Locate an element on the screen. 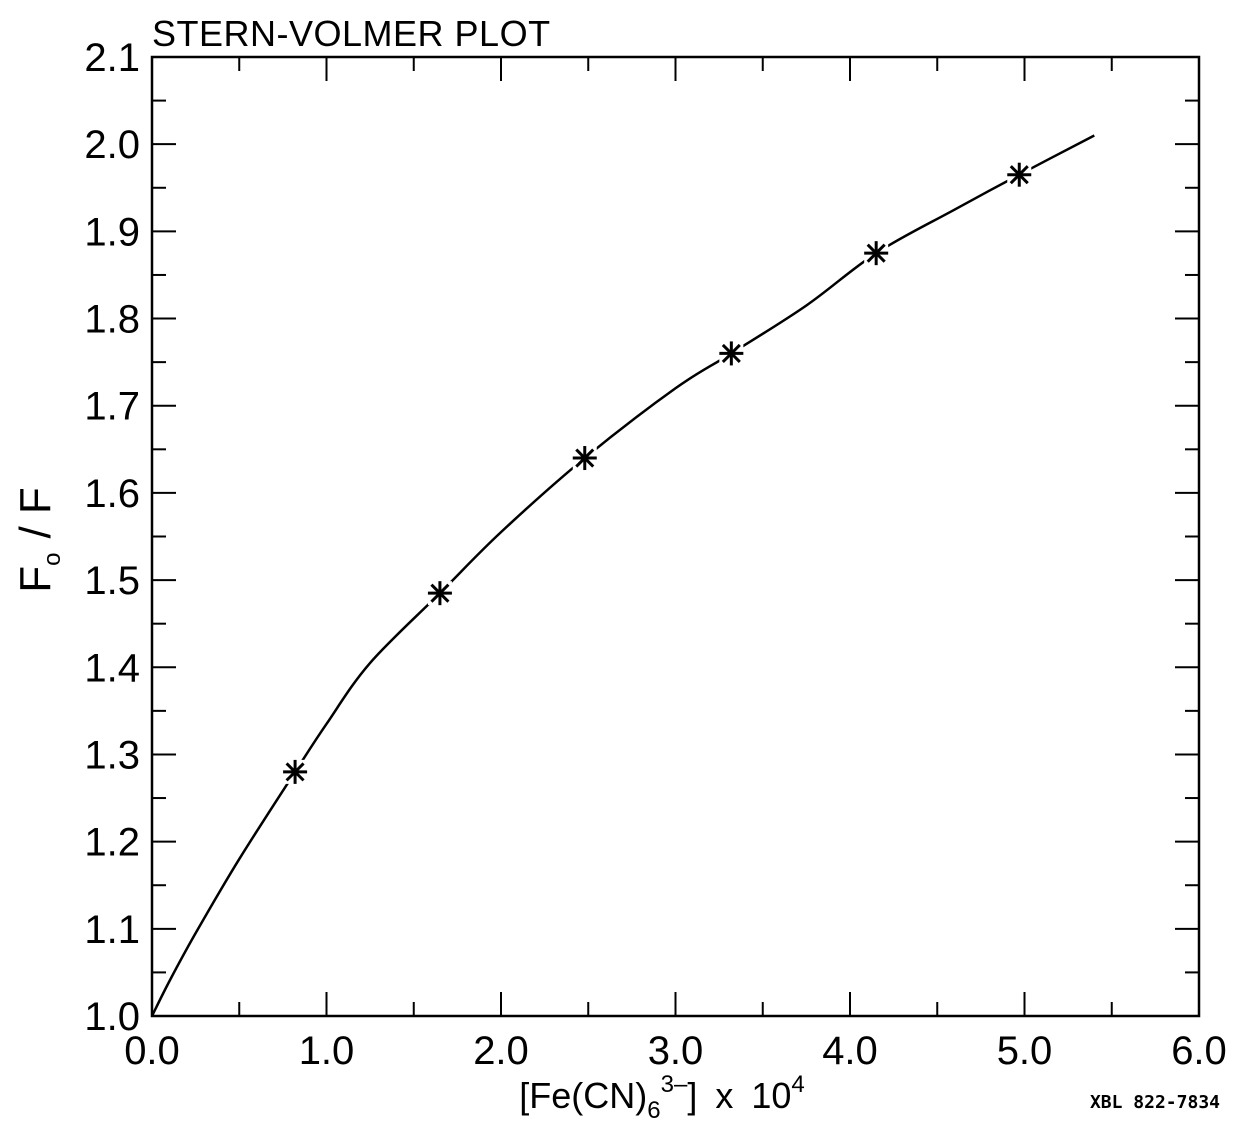  x-tick-label: 3.0 is located at coordinates (676, 1051).